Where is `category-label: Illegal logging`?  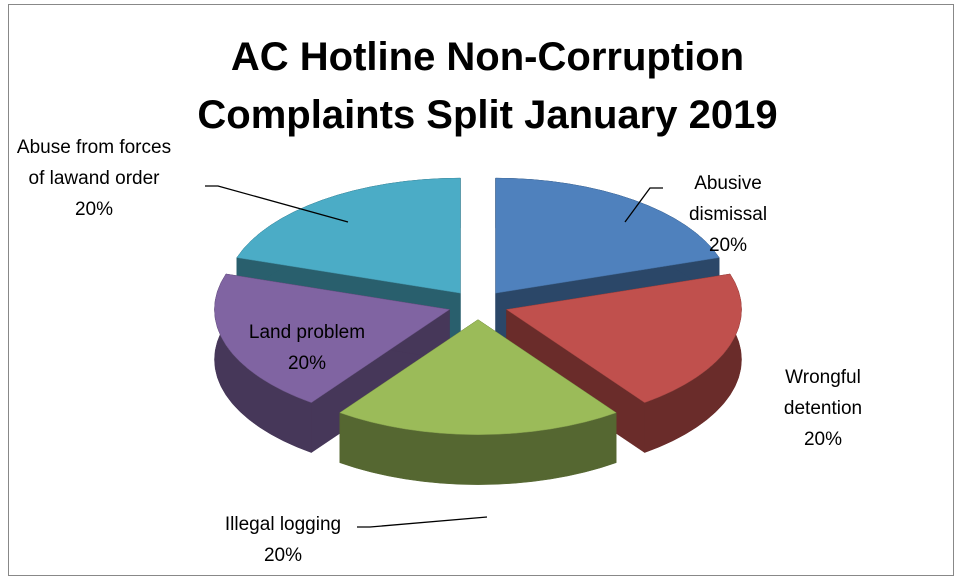
category-label: Illegal logging is located at coordinates (283, 524).